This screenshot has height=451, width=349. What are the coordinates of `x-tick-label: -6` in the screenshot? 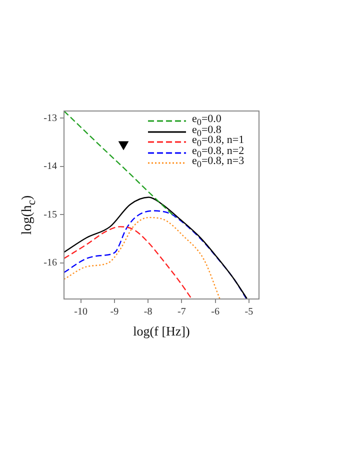 It's located at (215, 312).